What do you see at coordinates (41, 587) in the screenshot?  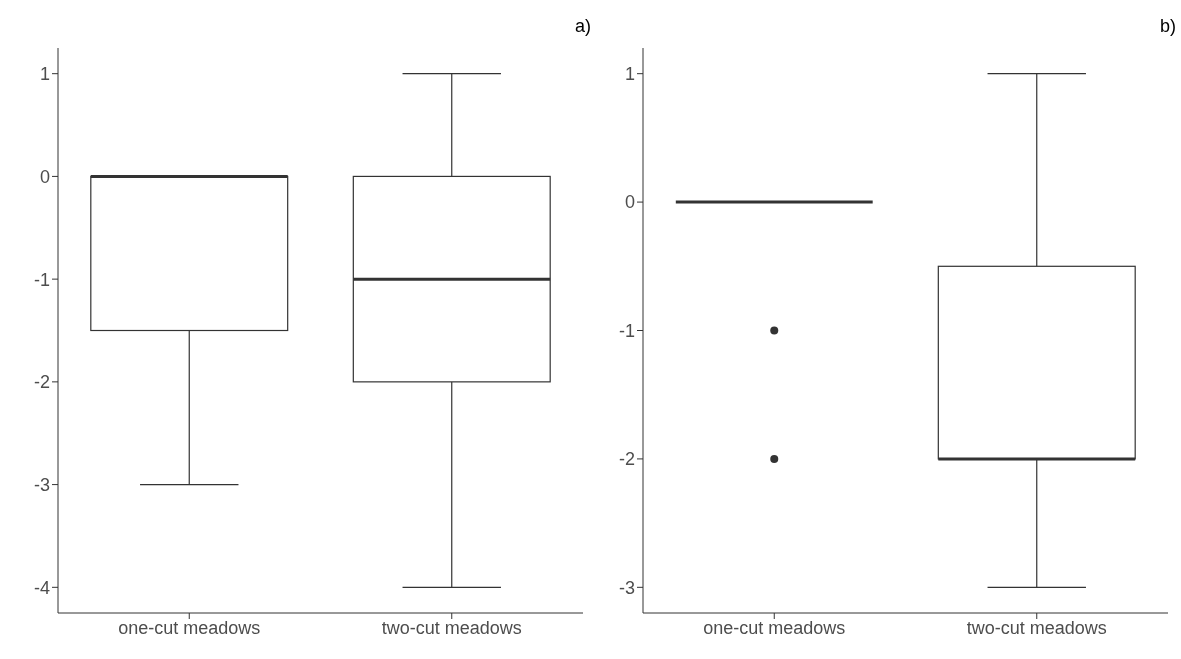 I see `y-tick-label: -4` at bounding box center [41, 587].